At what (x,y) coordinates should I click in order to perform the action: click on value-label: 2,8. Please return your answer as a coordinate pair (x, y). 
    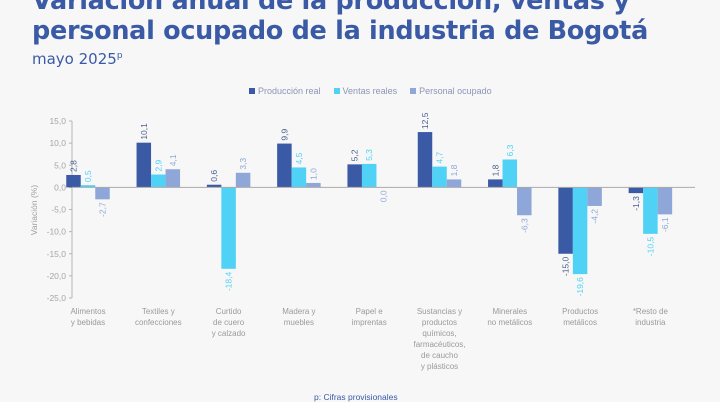
    Looking at the image, I should click on (74, 166).